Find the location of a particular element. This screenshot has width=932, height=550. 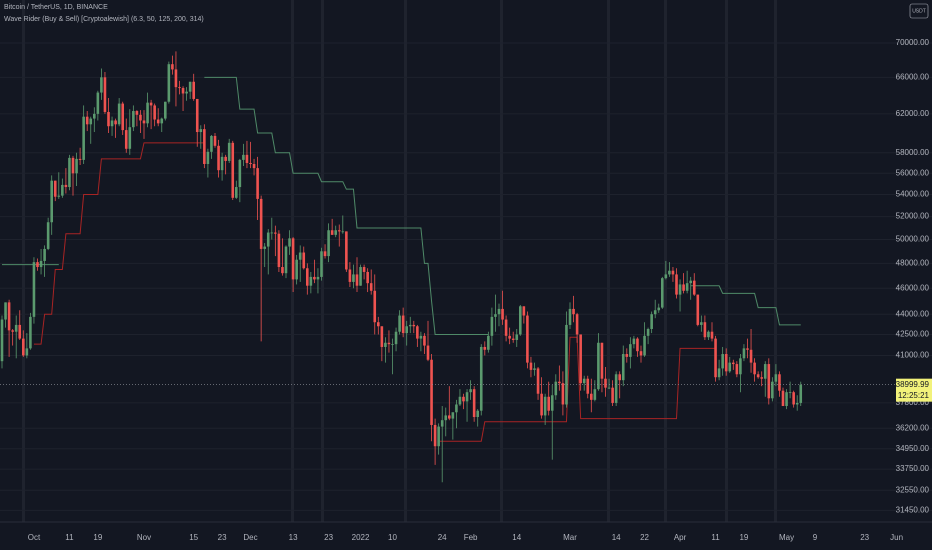

y-tick-label: 33750.00 is located at coordinates (913, 468).